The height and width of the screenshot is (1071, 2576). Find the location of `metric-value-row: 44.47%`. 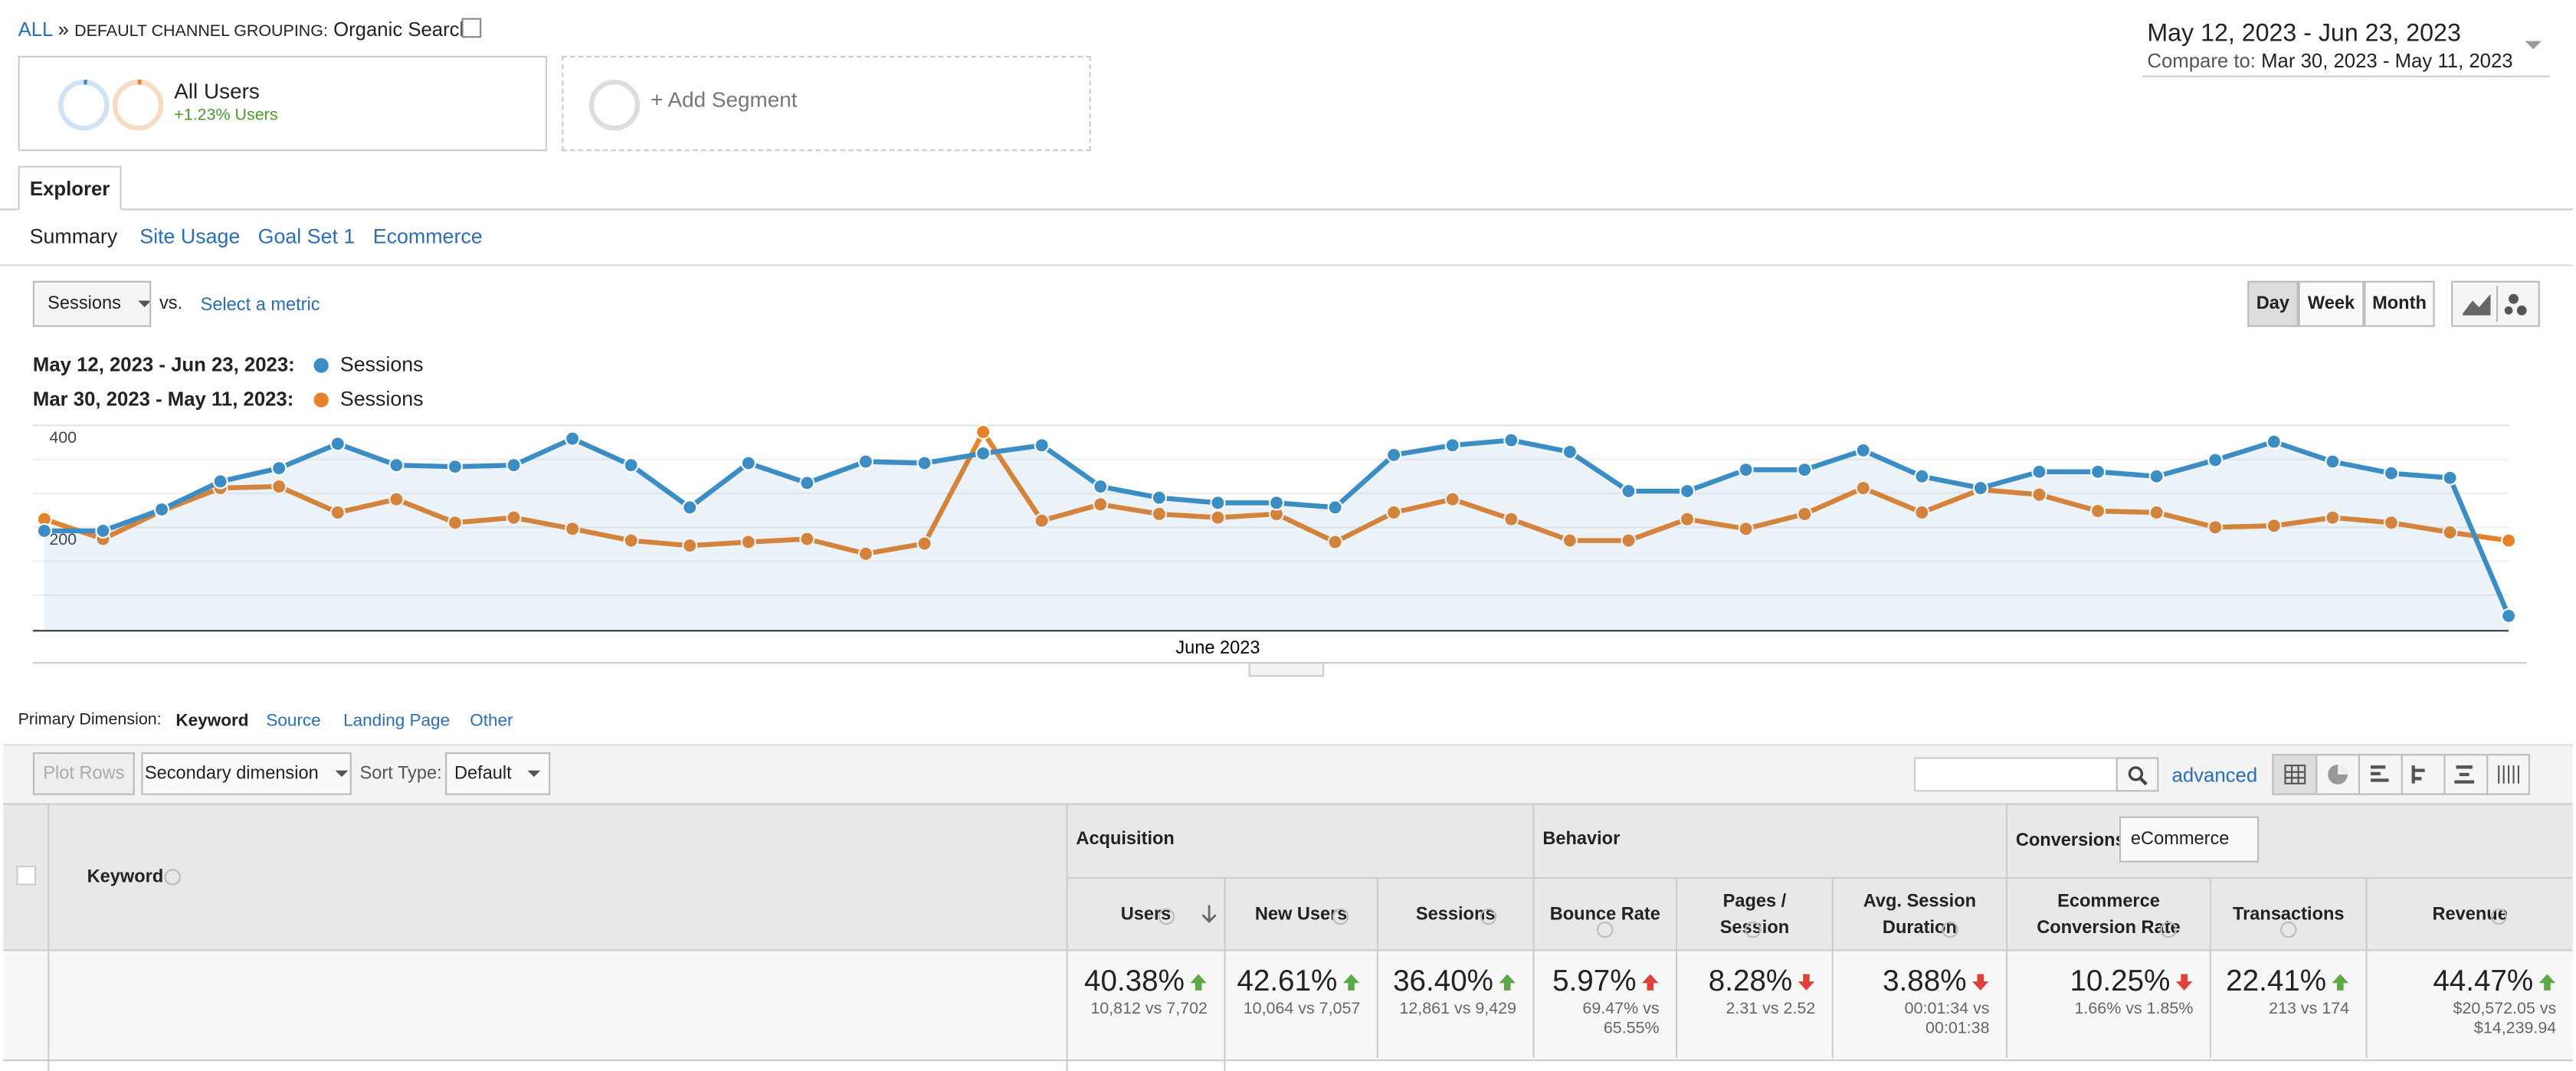

metric-value-row: 44.47% is located at coordinates (2462, 982).